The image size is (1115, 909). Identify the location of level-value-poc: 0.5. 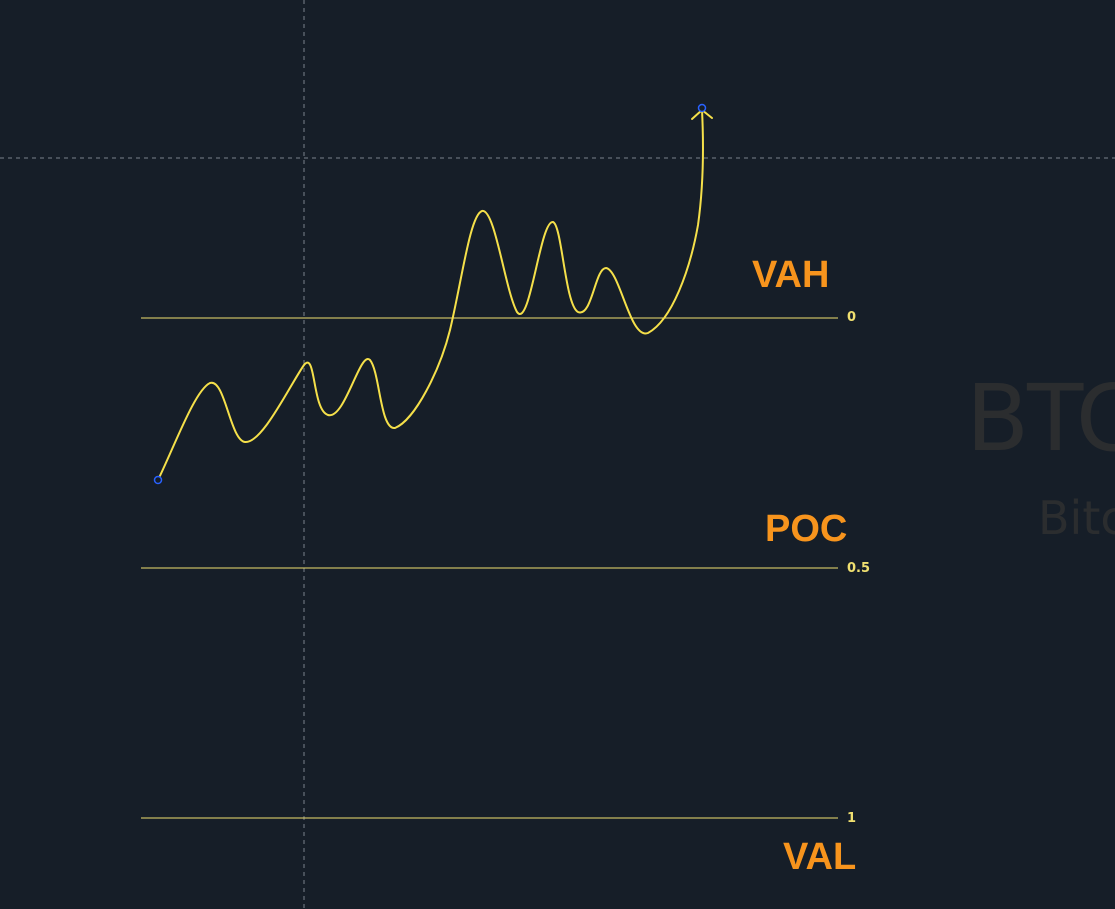
(859, 568).